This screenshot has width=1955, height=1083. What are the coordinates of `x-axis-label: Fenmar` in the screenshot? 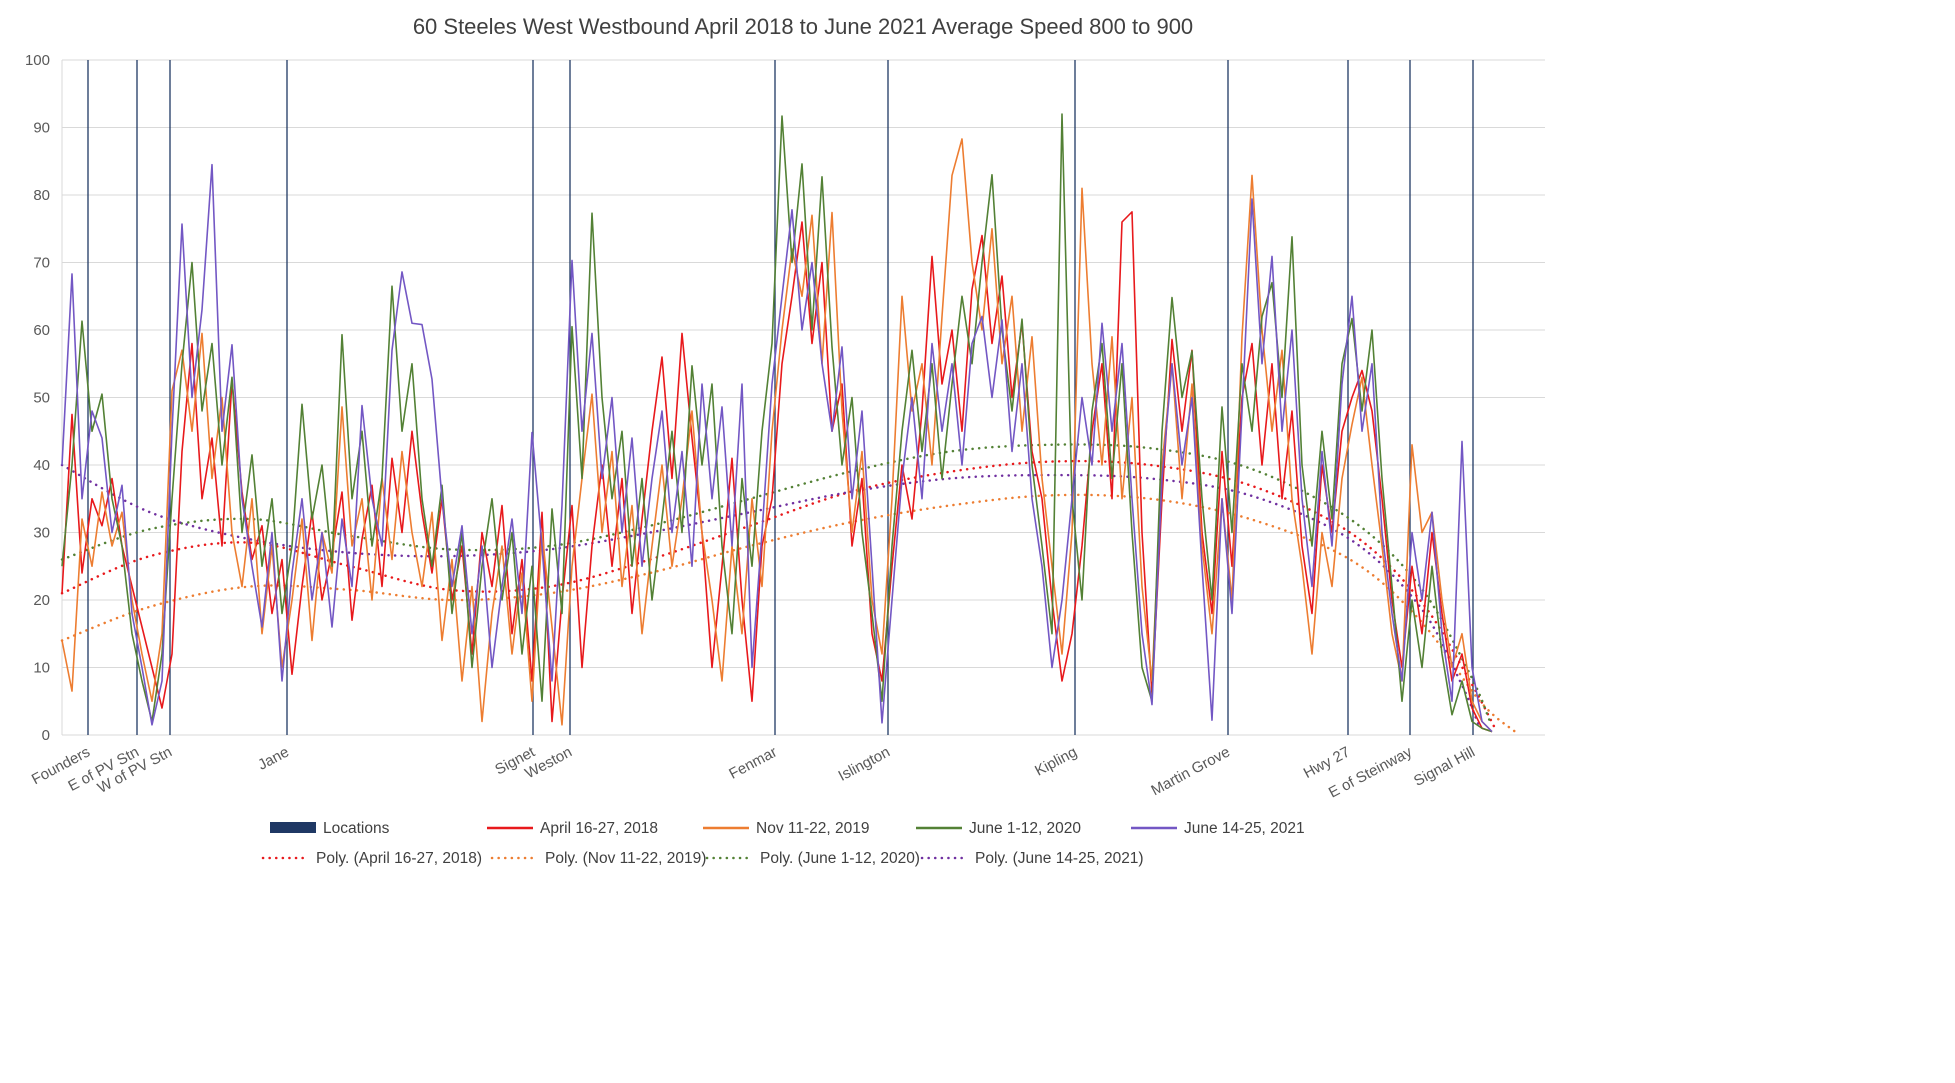 It's located at (753, 763).